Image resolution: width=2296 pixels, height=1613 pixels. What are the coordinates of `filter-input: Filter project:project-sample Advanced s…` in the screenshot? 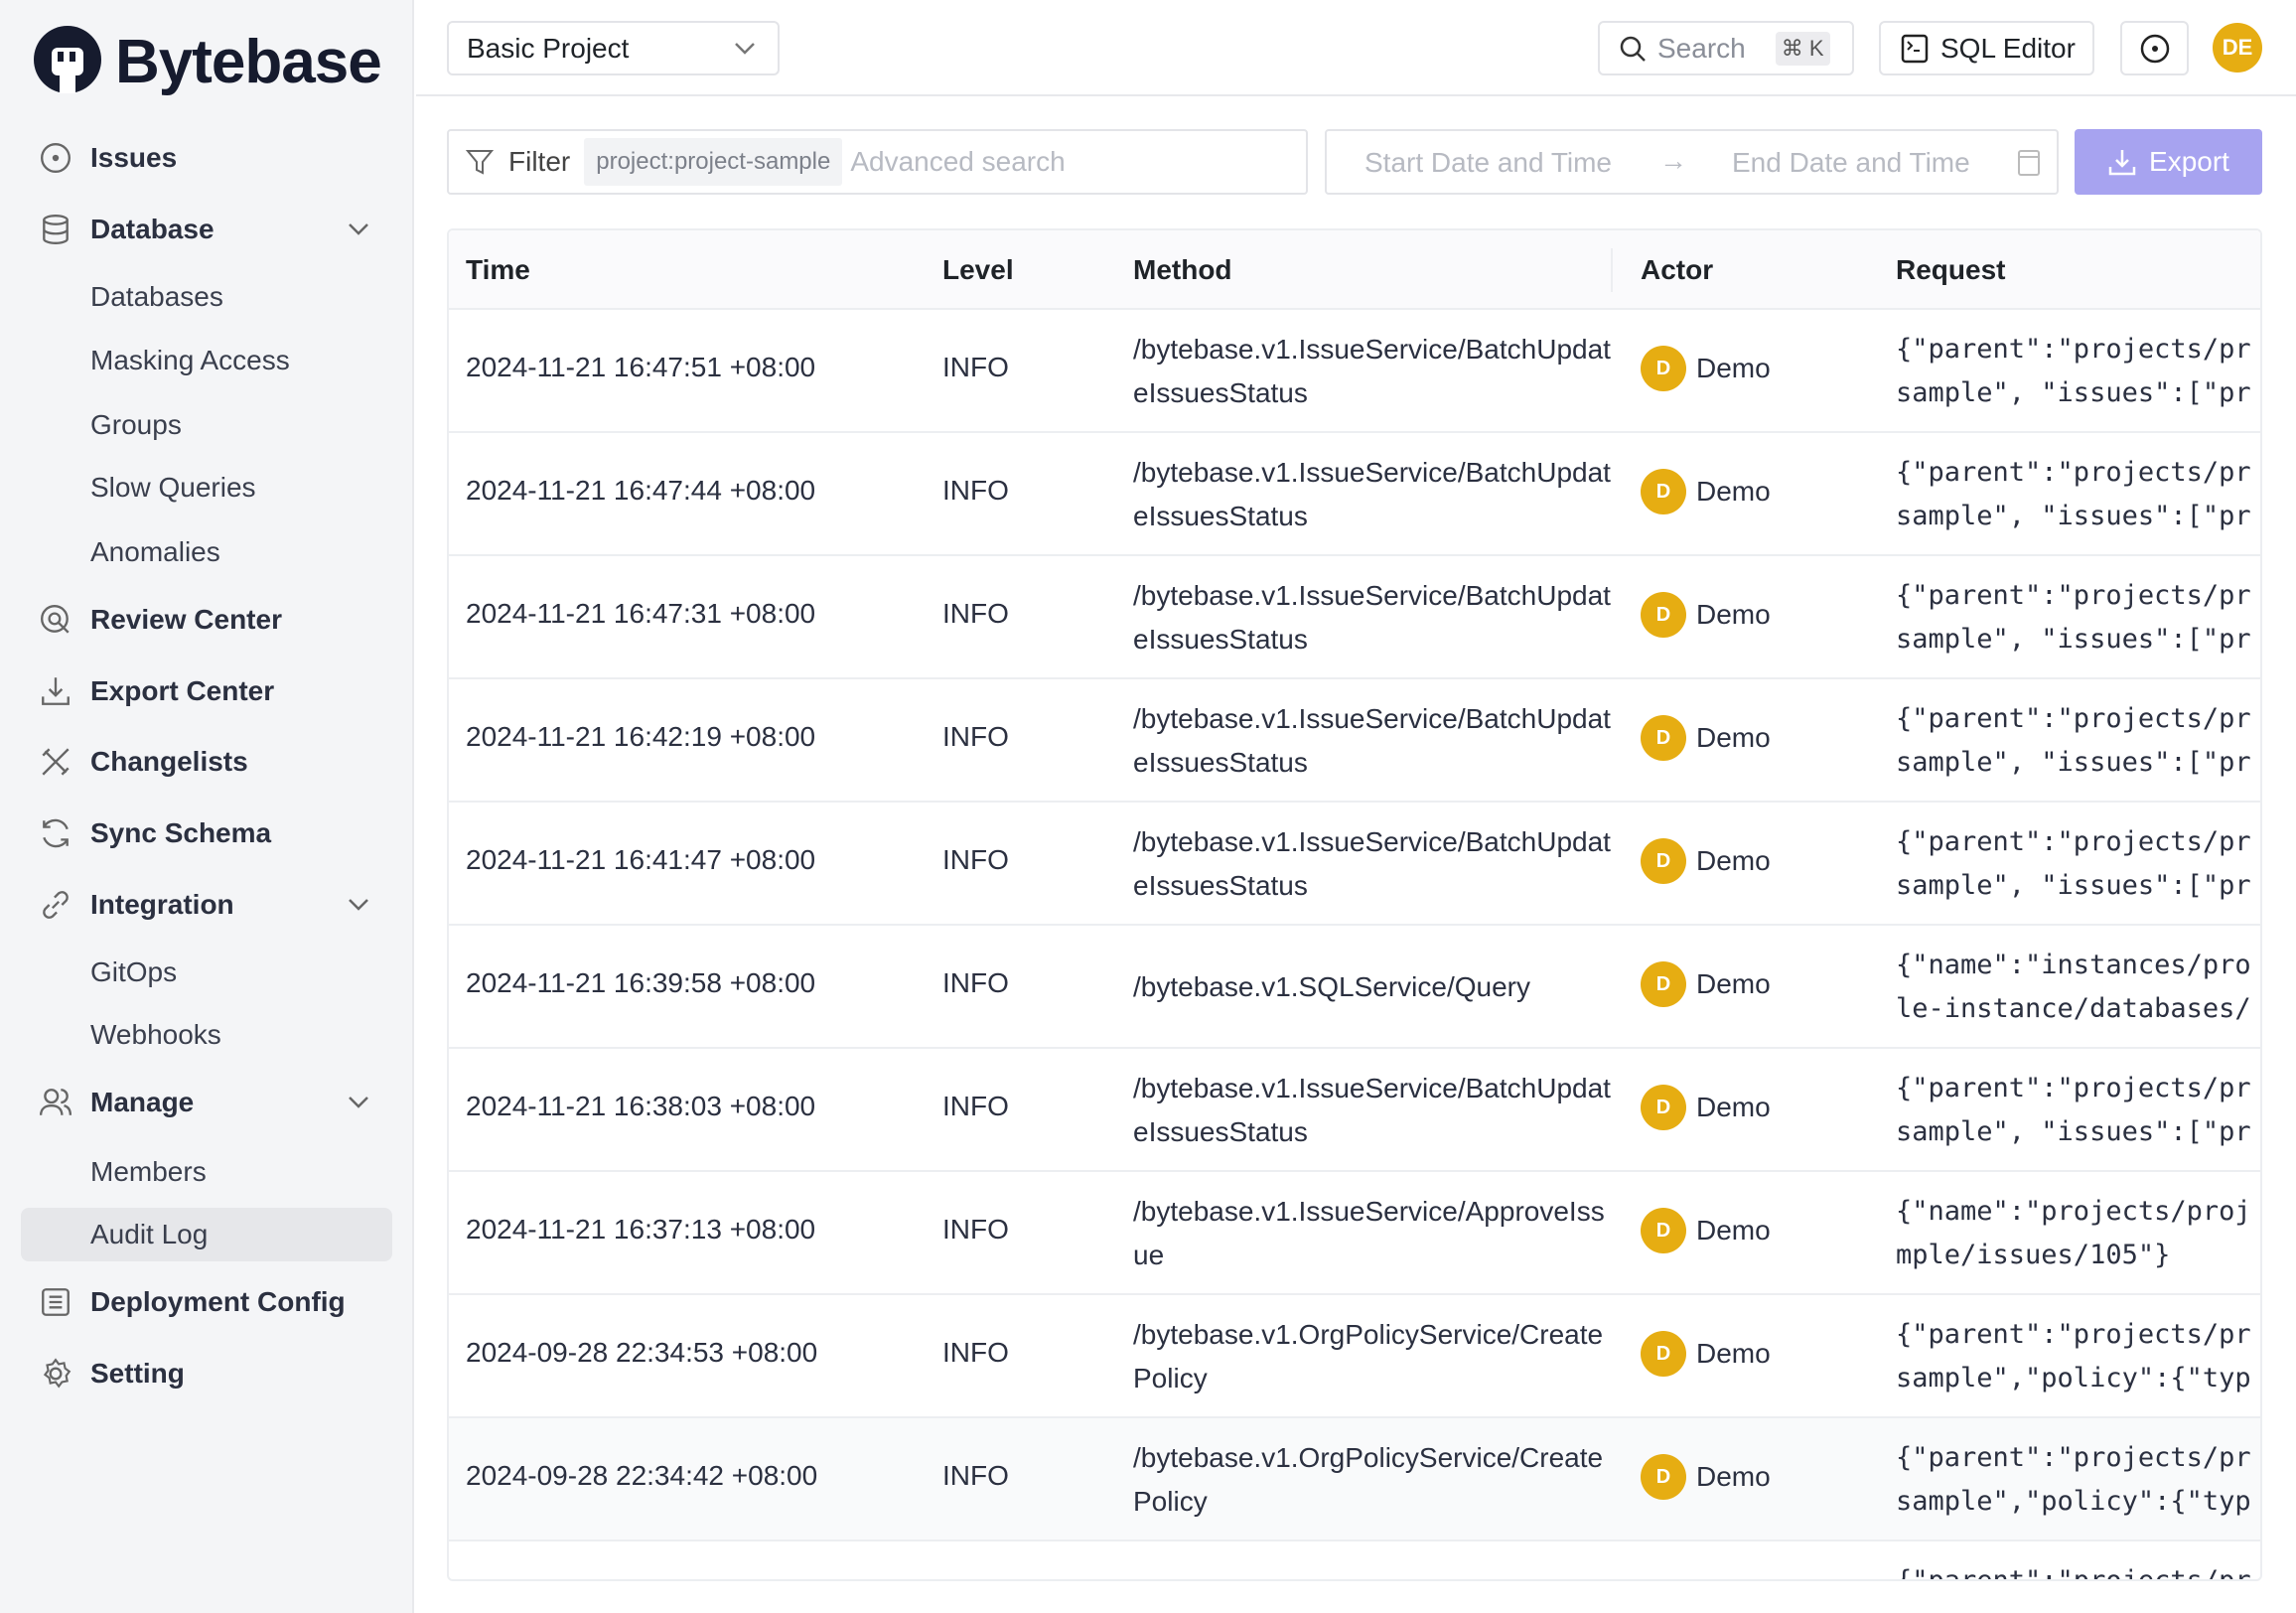 It's located at (877, 162).